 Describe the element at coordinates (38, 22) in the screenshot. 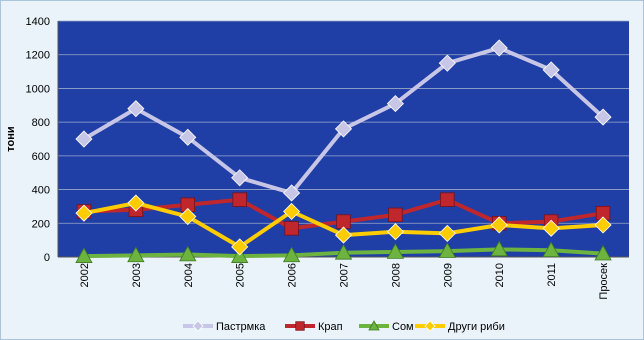

I see `y-tick-label: 1400` at that location.